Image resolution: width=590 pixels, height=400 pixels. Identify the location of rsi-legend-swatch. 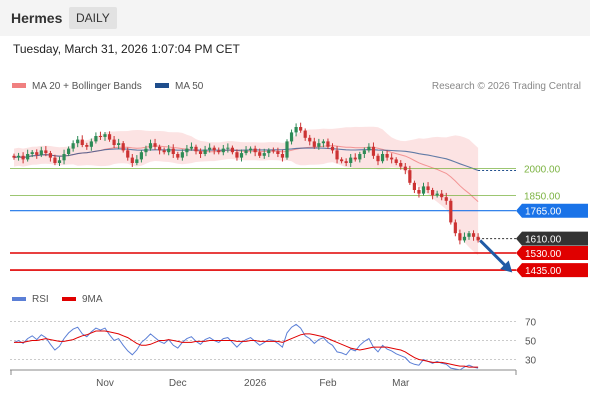
(19, 299).